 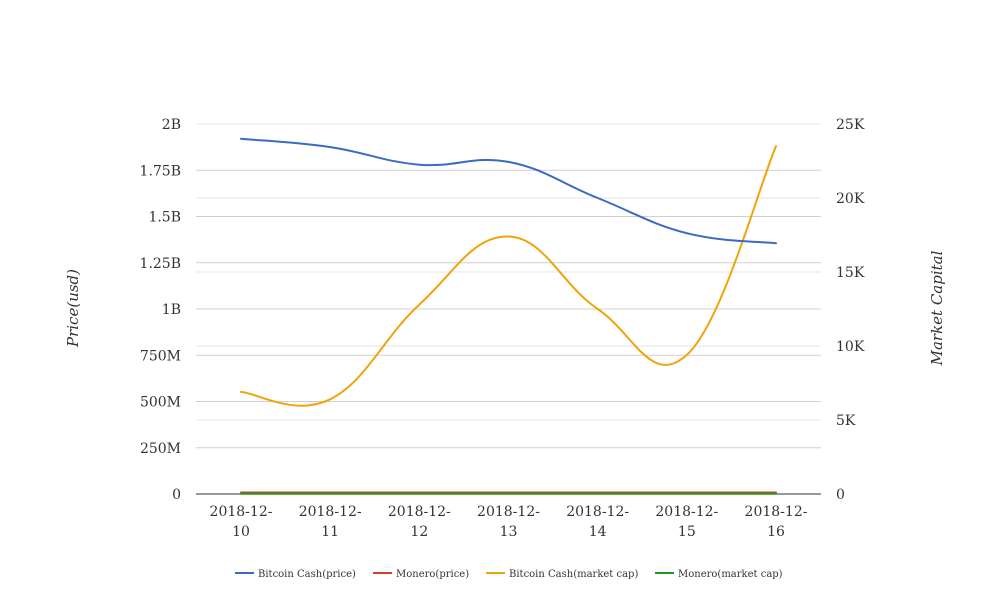 What do you see at coordinates (160, 449) in the screenshot?
I see `left-tick-label: 250M` at bounding box center [160, 449].